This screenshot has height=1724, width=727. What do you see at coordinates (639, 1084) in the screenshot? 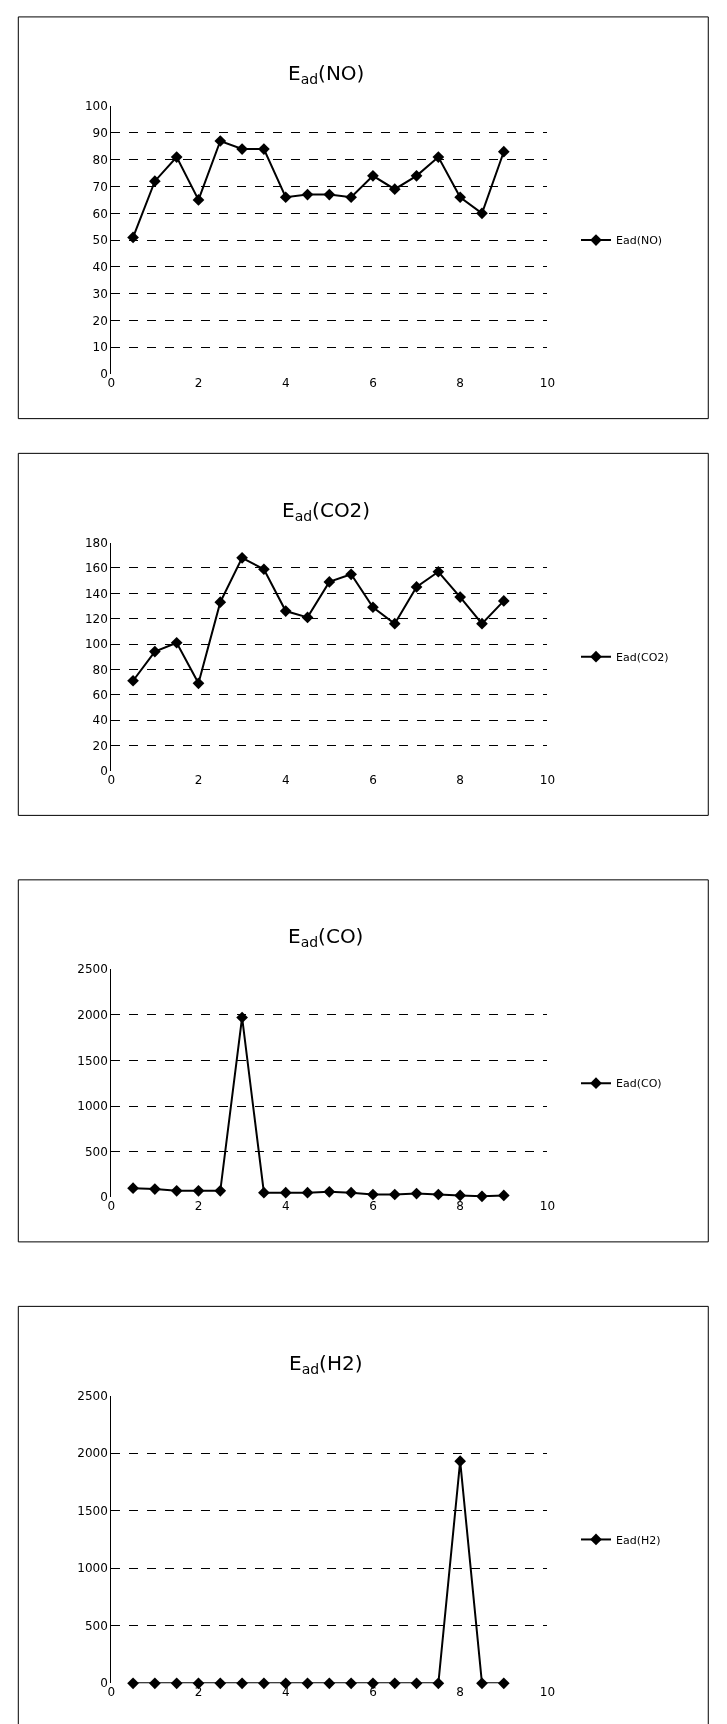
I see `legend-label: Ead(CO)` at bounding box center [639, 1084].